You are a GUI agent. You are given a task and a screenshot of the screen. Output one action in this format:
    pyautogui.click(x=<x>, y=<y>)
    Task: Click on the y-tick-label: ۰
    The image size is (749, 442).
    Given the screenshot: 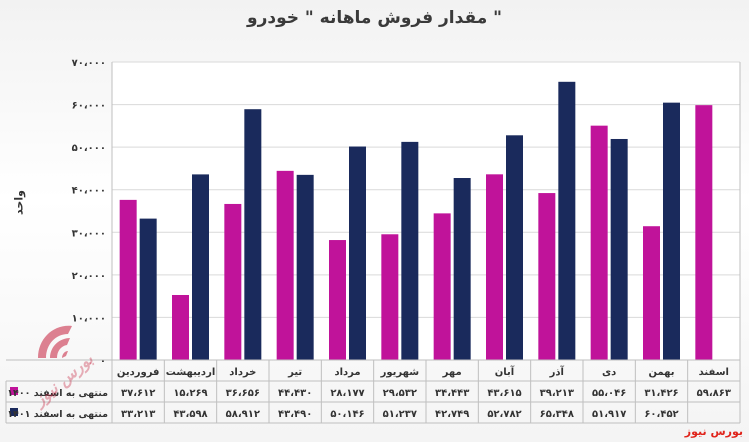 What is the action you would take?
    pyautogui.click(x=103, y=361)
    